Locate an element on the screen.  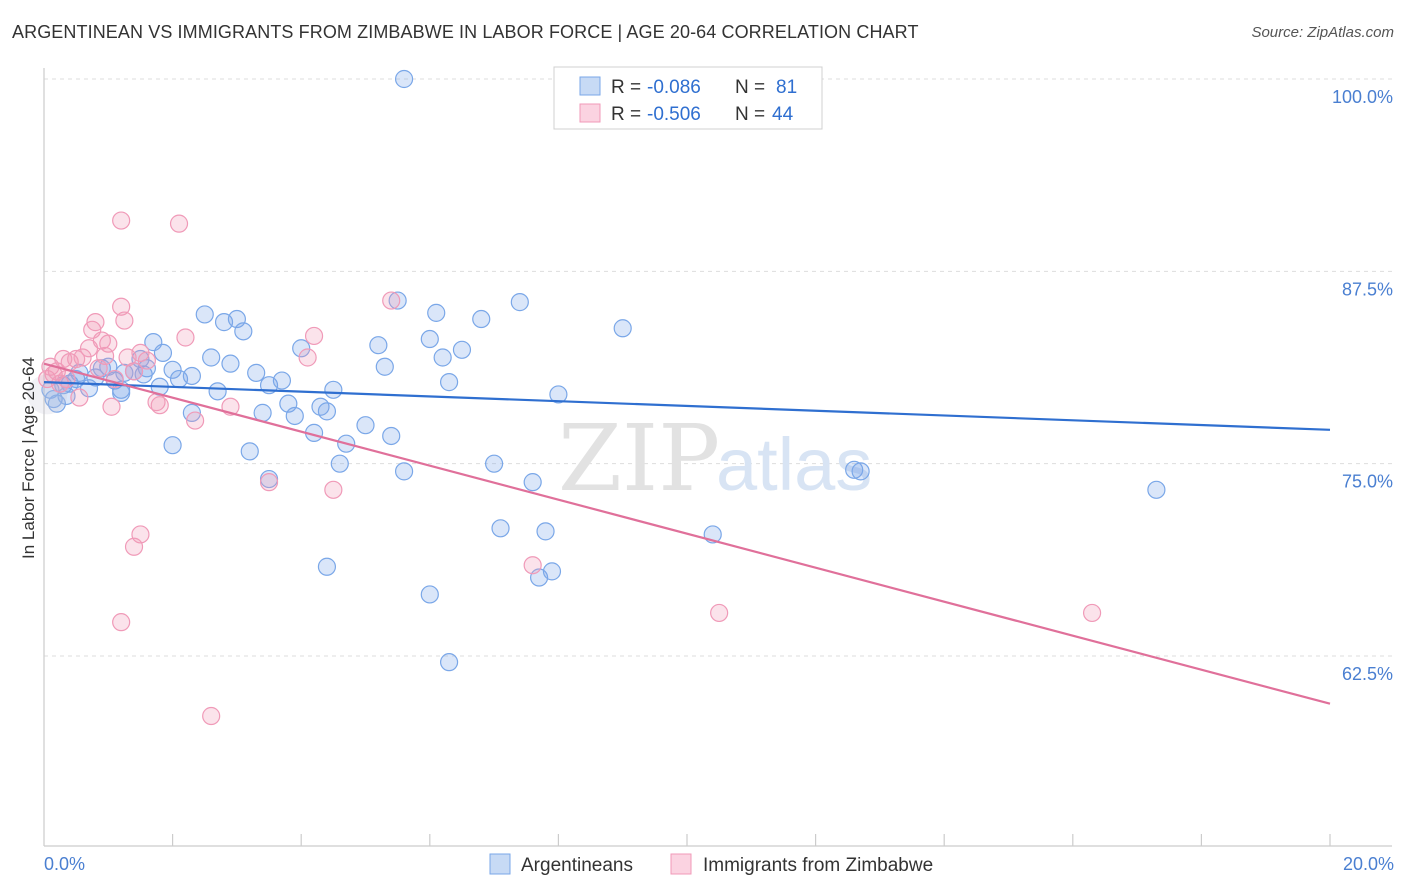
bottom-legend: Argentineans Immigrants from Zimbabwe is located at coordinates (711, 864).